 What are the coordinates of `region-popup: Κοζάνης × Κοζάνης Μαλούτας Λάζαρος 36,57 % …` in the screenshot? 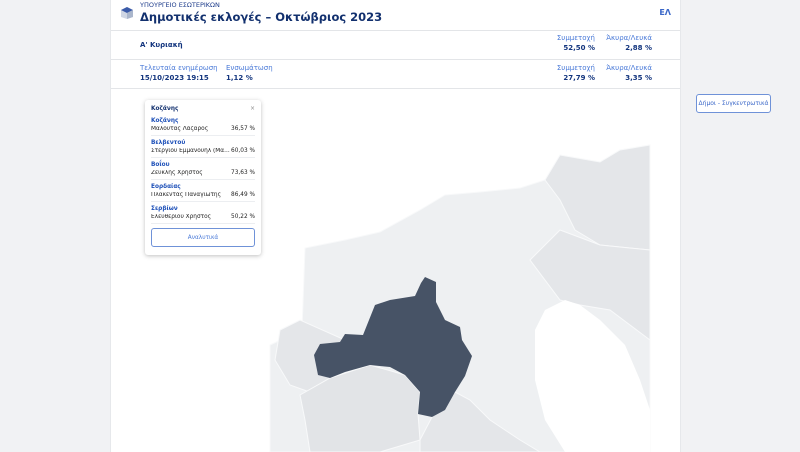 It's located at (203, 177).